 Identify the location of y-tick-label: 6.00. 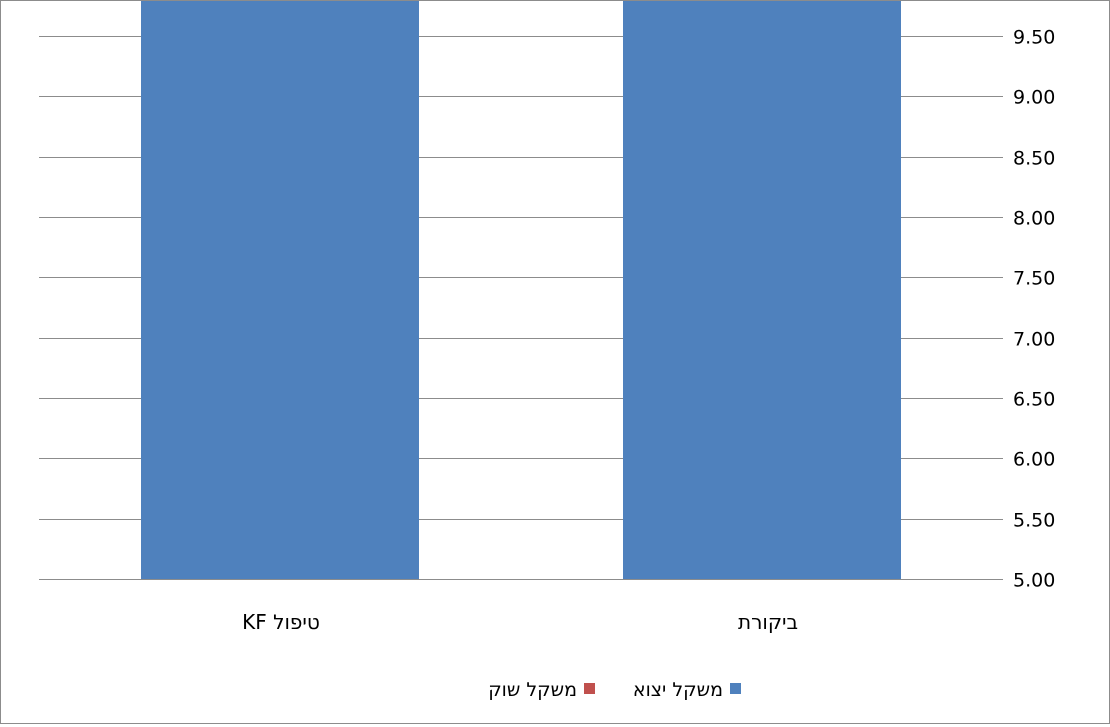
(1034, 460).